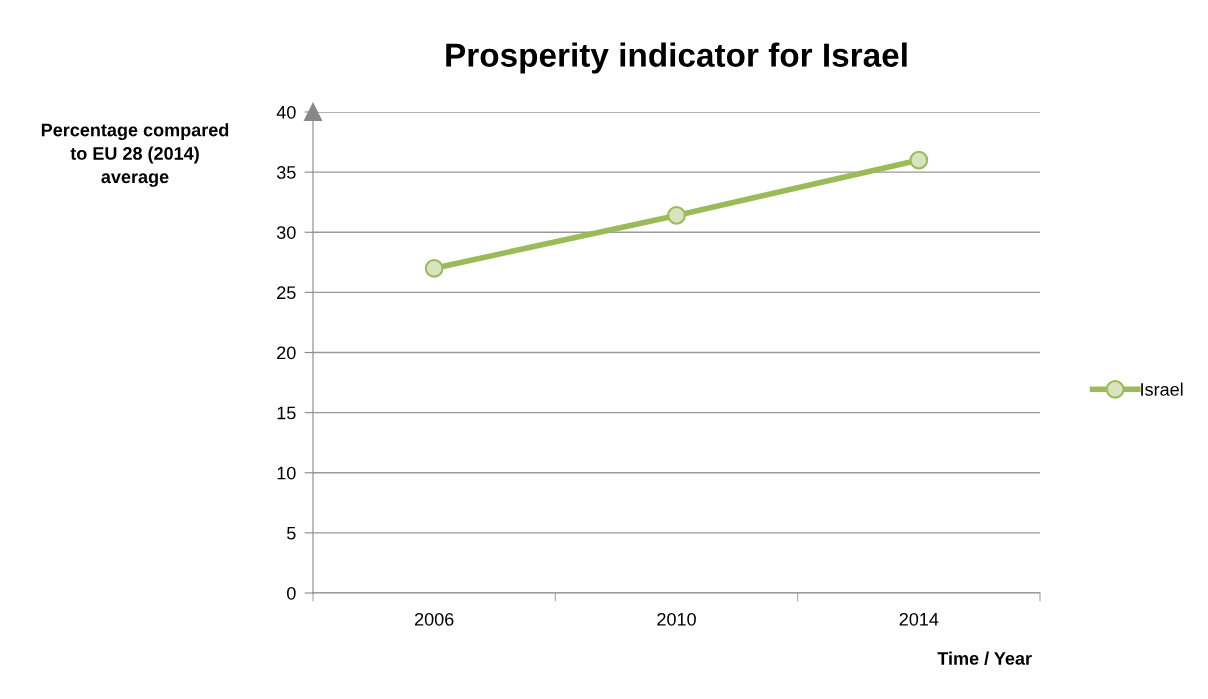  What do you see at coordinates (434, 619) in the screenshot?
I see `x-tick-label: 2006` at bounding box center [434, 619].